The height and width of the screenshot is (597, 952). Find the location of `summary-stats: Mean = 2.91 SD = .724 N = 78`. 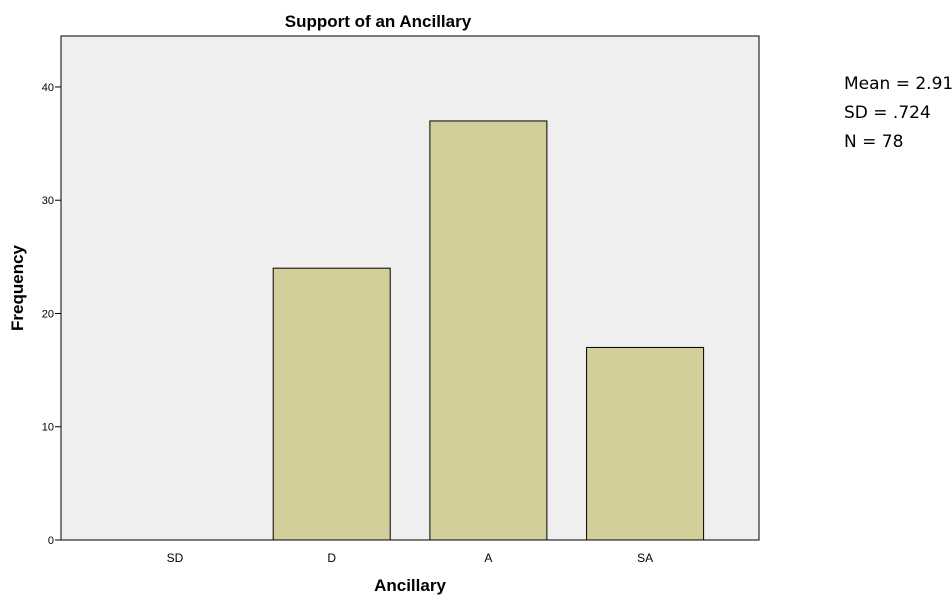

summary-stats: Mean = 2.91 SD = .724 N = 78 is located at coordinates (898, 113).